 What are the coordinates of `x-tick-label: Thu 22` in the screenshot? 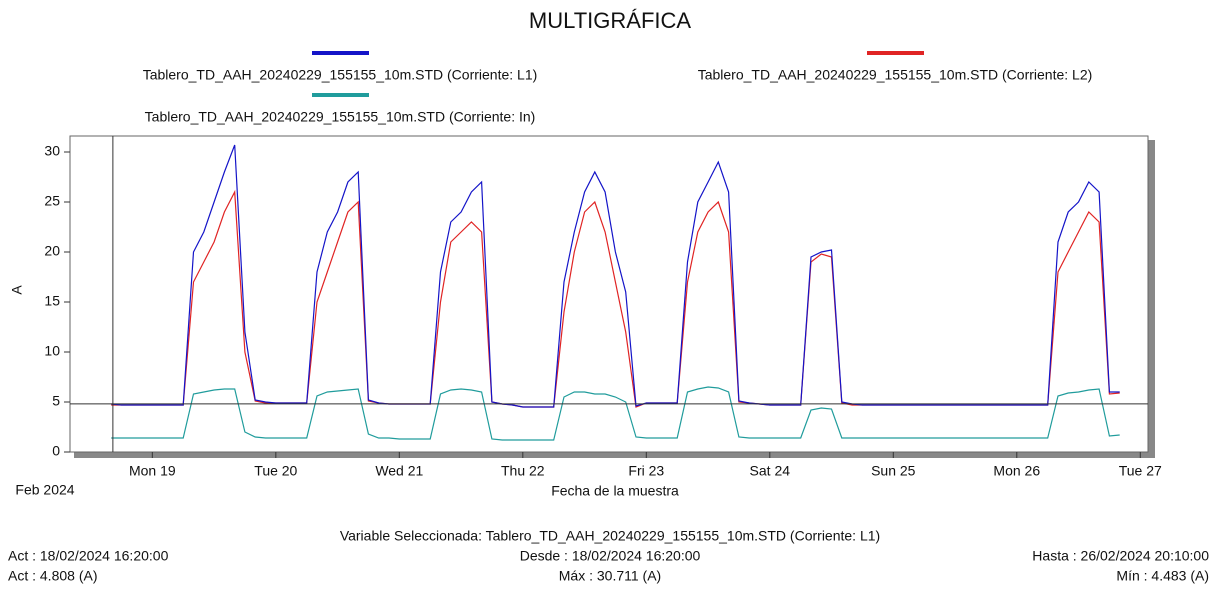 It's located at (523, 471).